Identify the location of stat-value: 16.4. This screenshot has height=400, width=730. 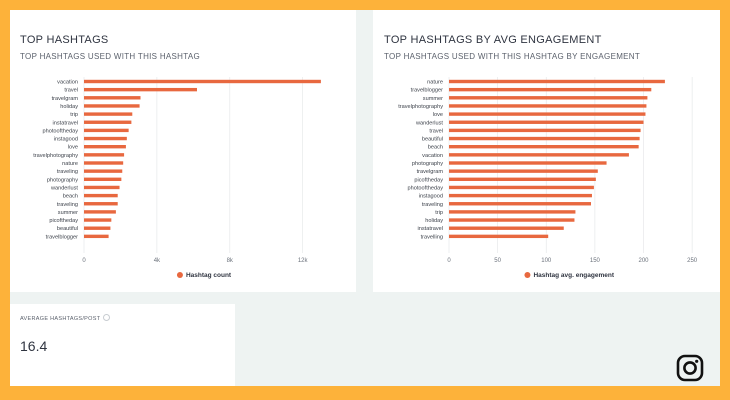
(34, 346).